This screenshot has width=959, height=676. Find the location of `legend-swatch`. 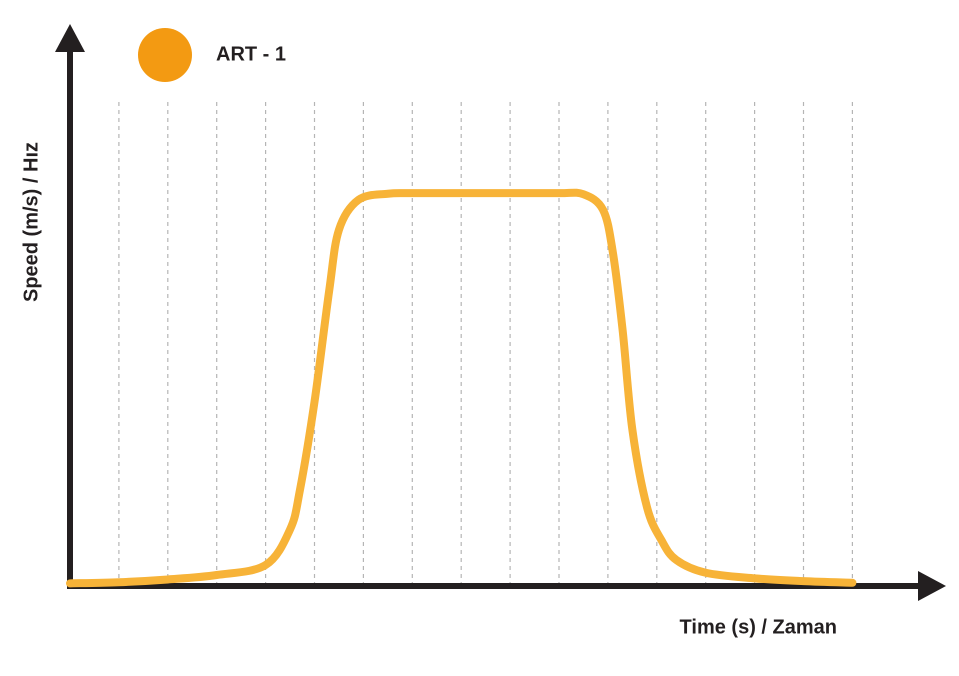

legend-swatch is located at coordinates (165, 55).